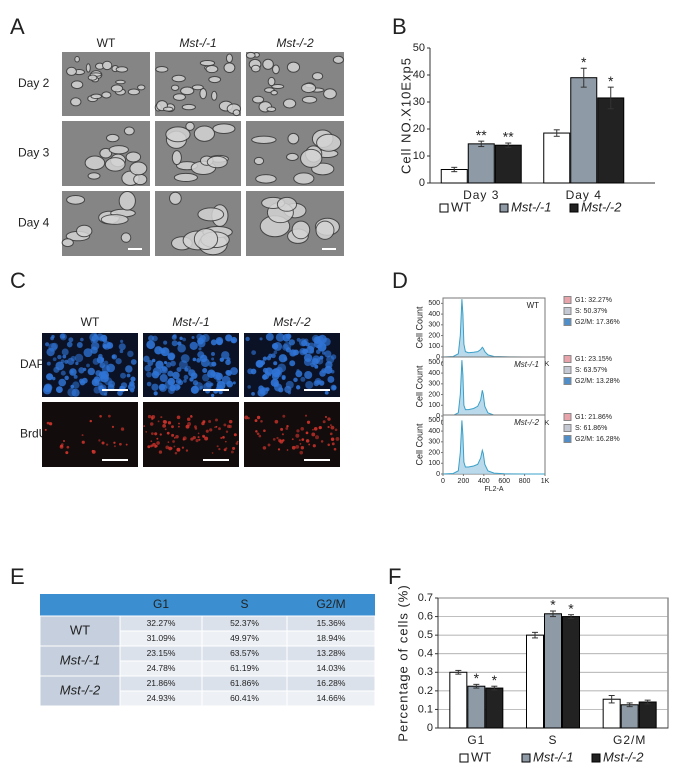 Image resolution: width=683 pixels, height=775 pixels. Describe the element at coordinates (476, 740) in the screenshot. I see `x-tick-label: G1` at that location.